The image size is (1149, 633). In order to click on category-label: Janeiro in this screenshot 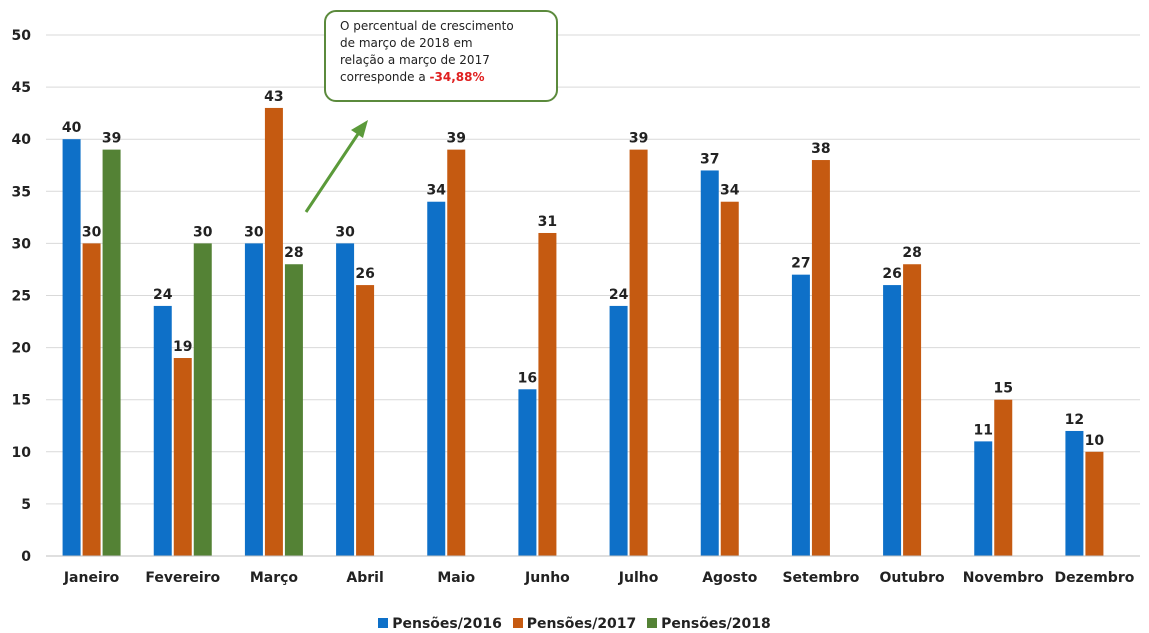, I will do `click(91, 578)`.